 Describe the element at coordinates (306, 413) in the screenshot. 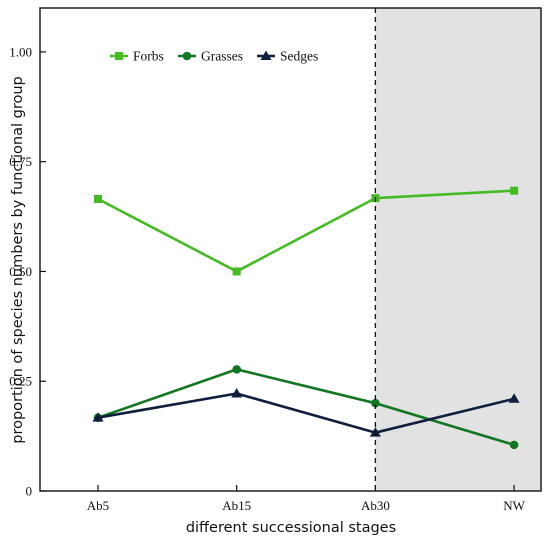

I see `series-line-sedges` at that location.